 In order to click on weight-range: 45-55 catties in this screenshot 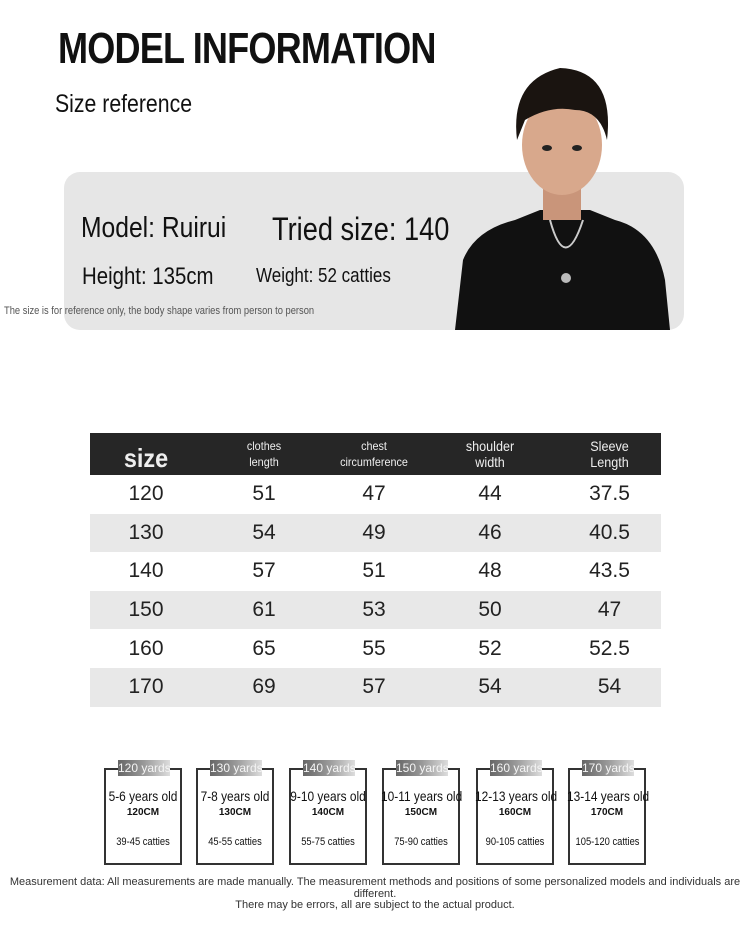, I will do `click(235, 842)`.